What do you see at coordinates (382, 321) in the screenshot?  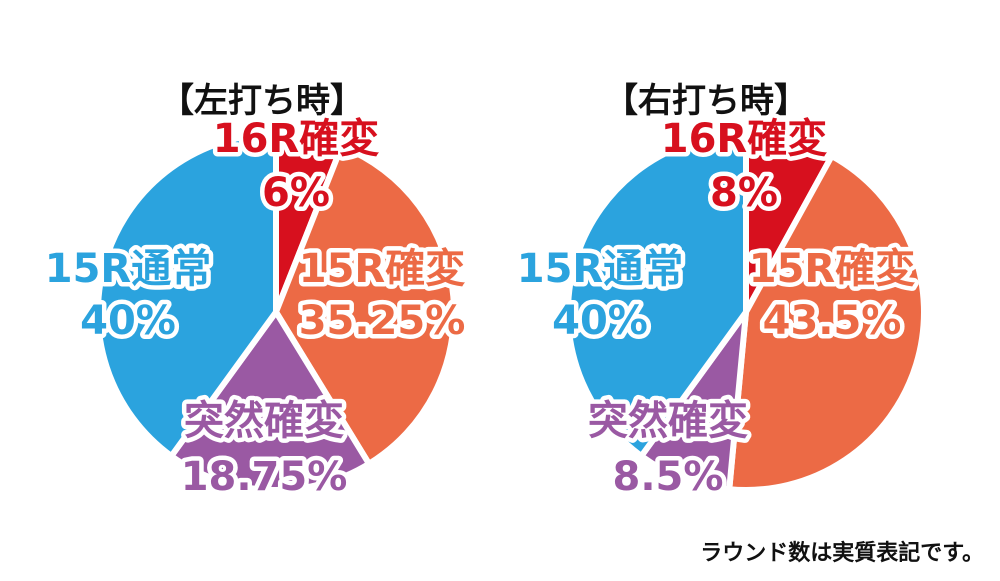 I see `slice-value-label: 35.25%` at bounding box center [382, 321].